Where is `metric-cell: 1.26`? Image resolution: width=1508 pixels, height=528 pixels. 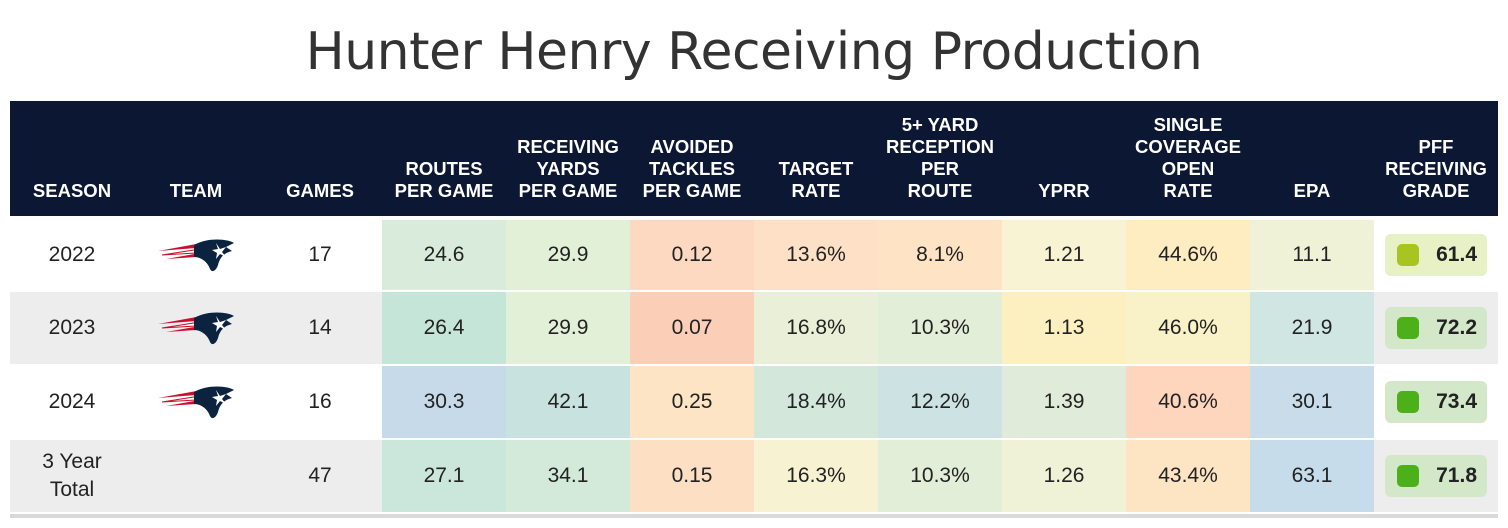
metric-cell: 1.26 is located at coordinates (1064, 476).